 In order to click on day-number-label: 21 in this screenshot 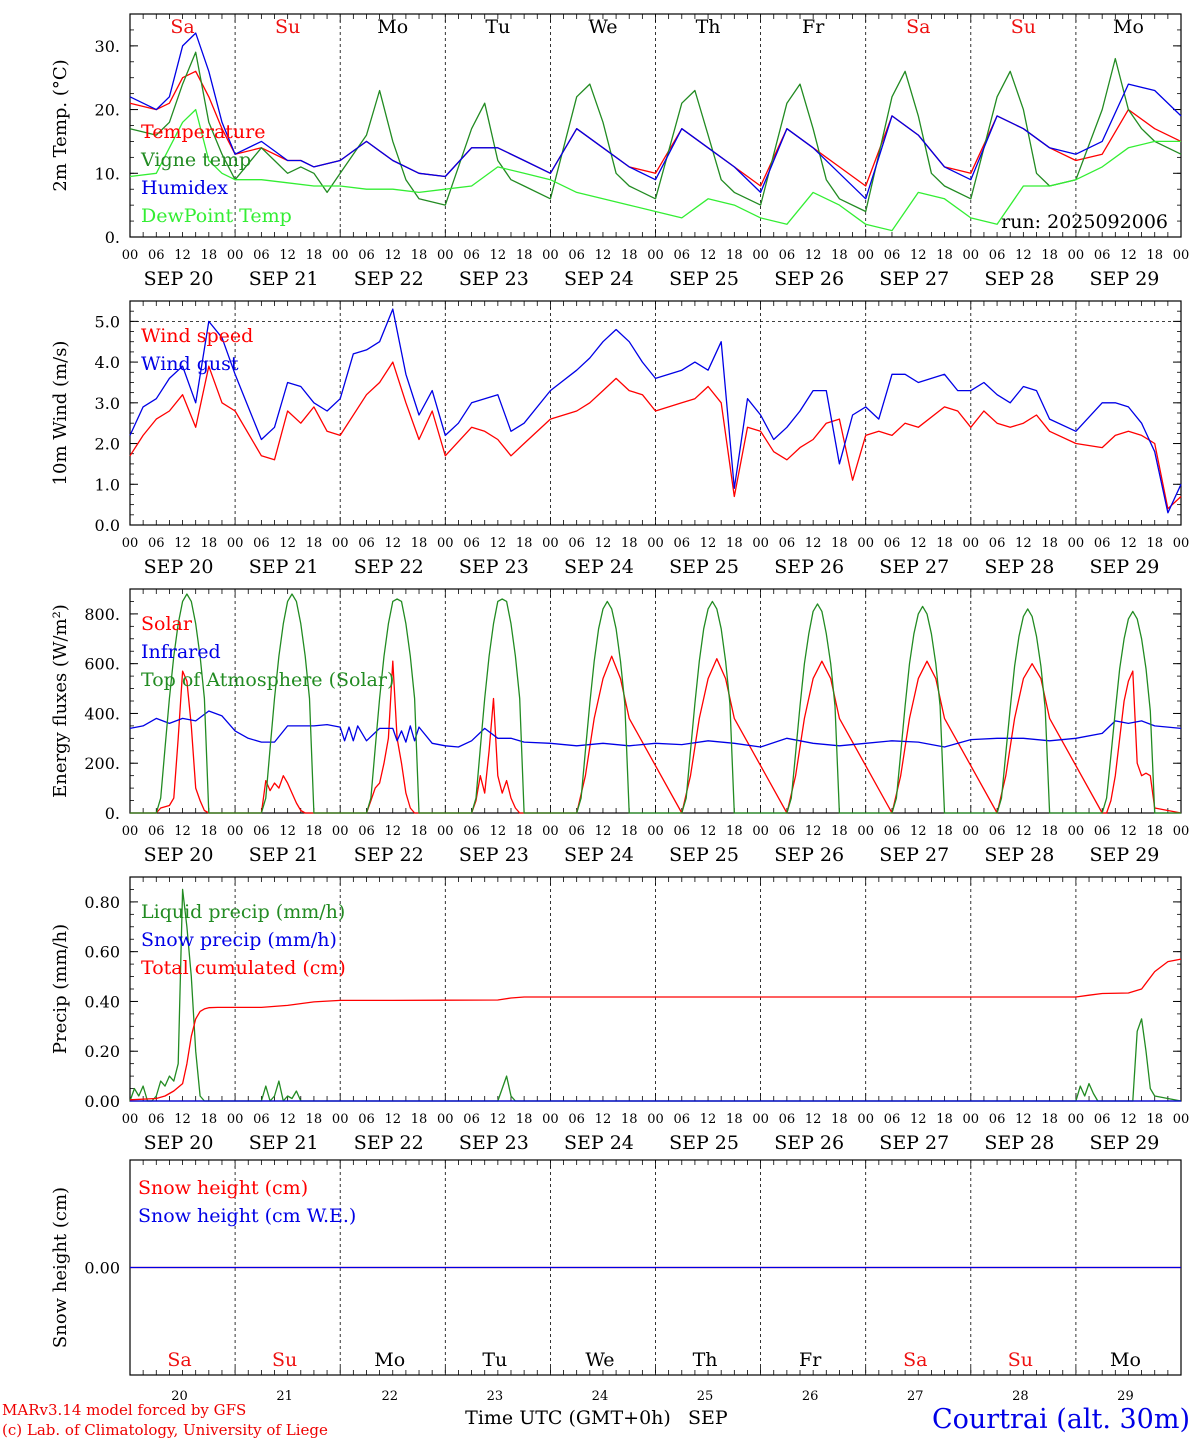, I will do `click(284, 1396)`.